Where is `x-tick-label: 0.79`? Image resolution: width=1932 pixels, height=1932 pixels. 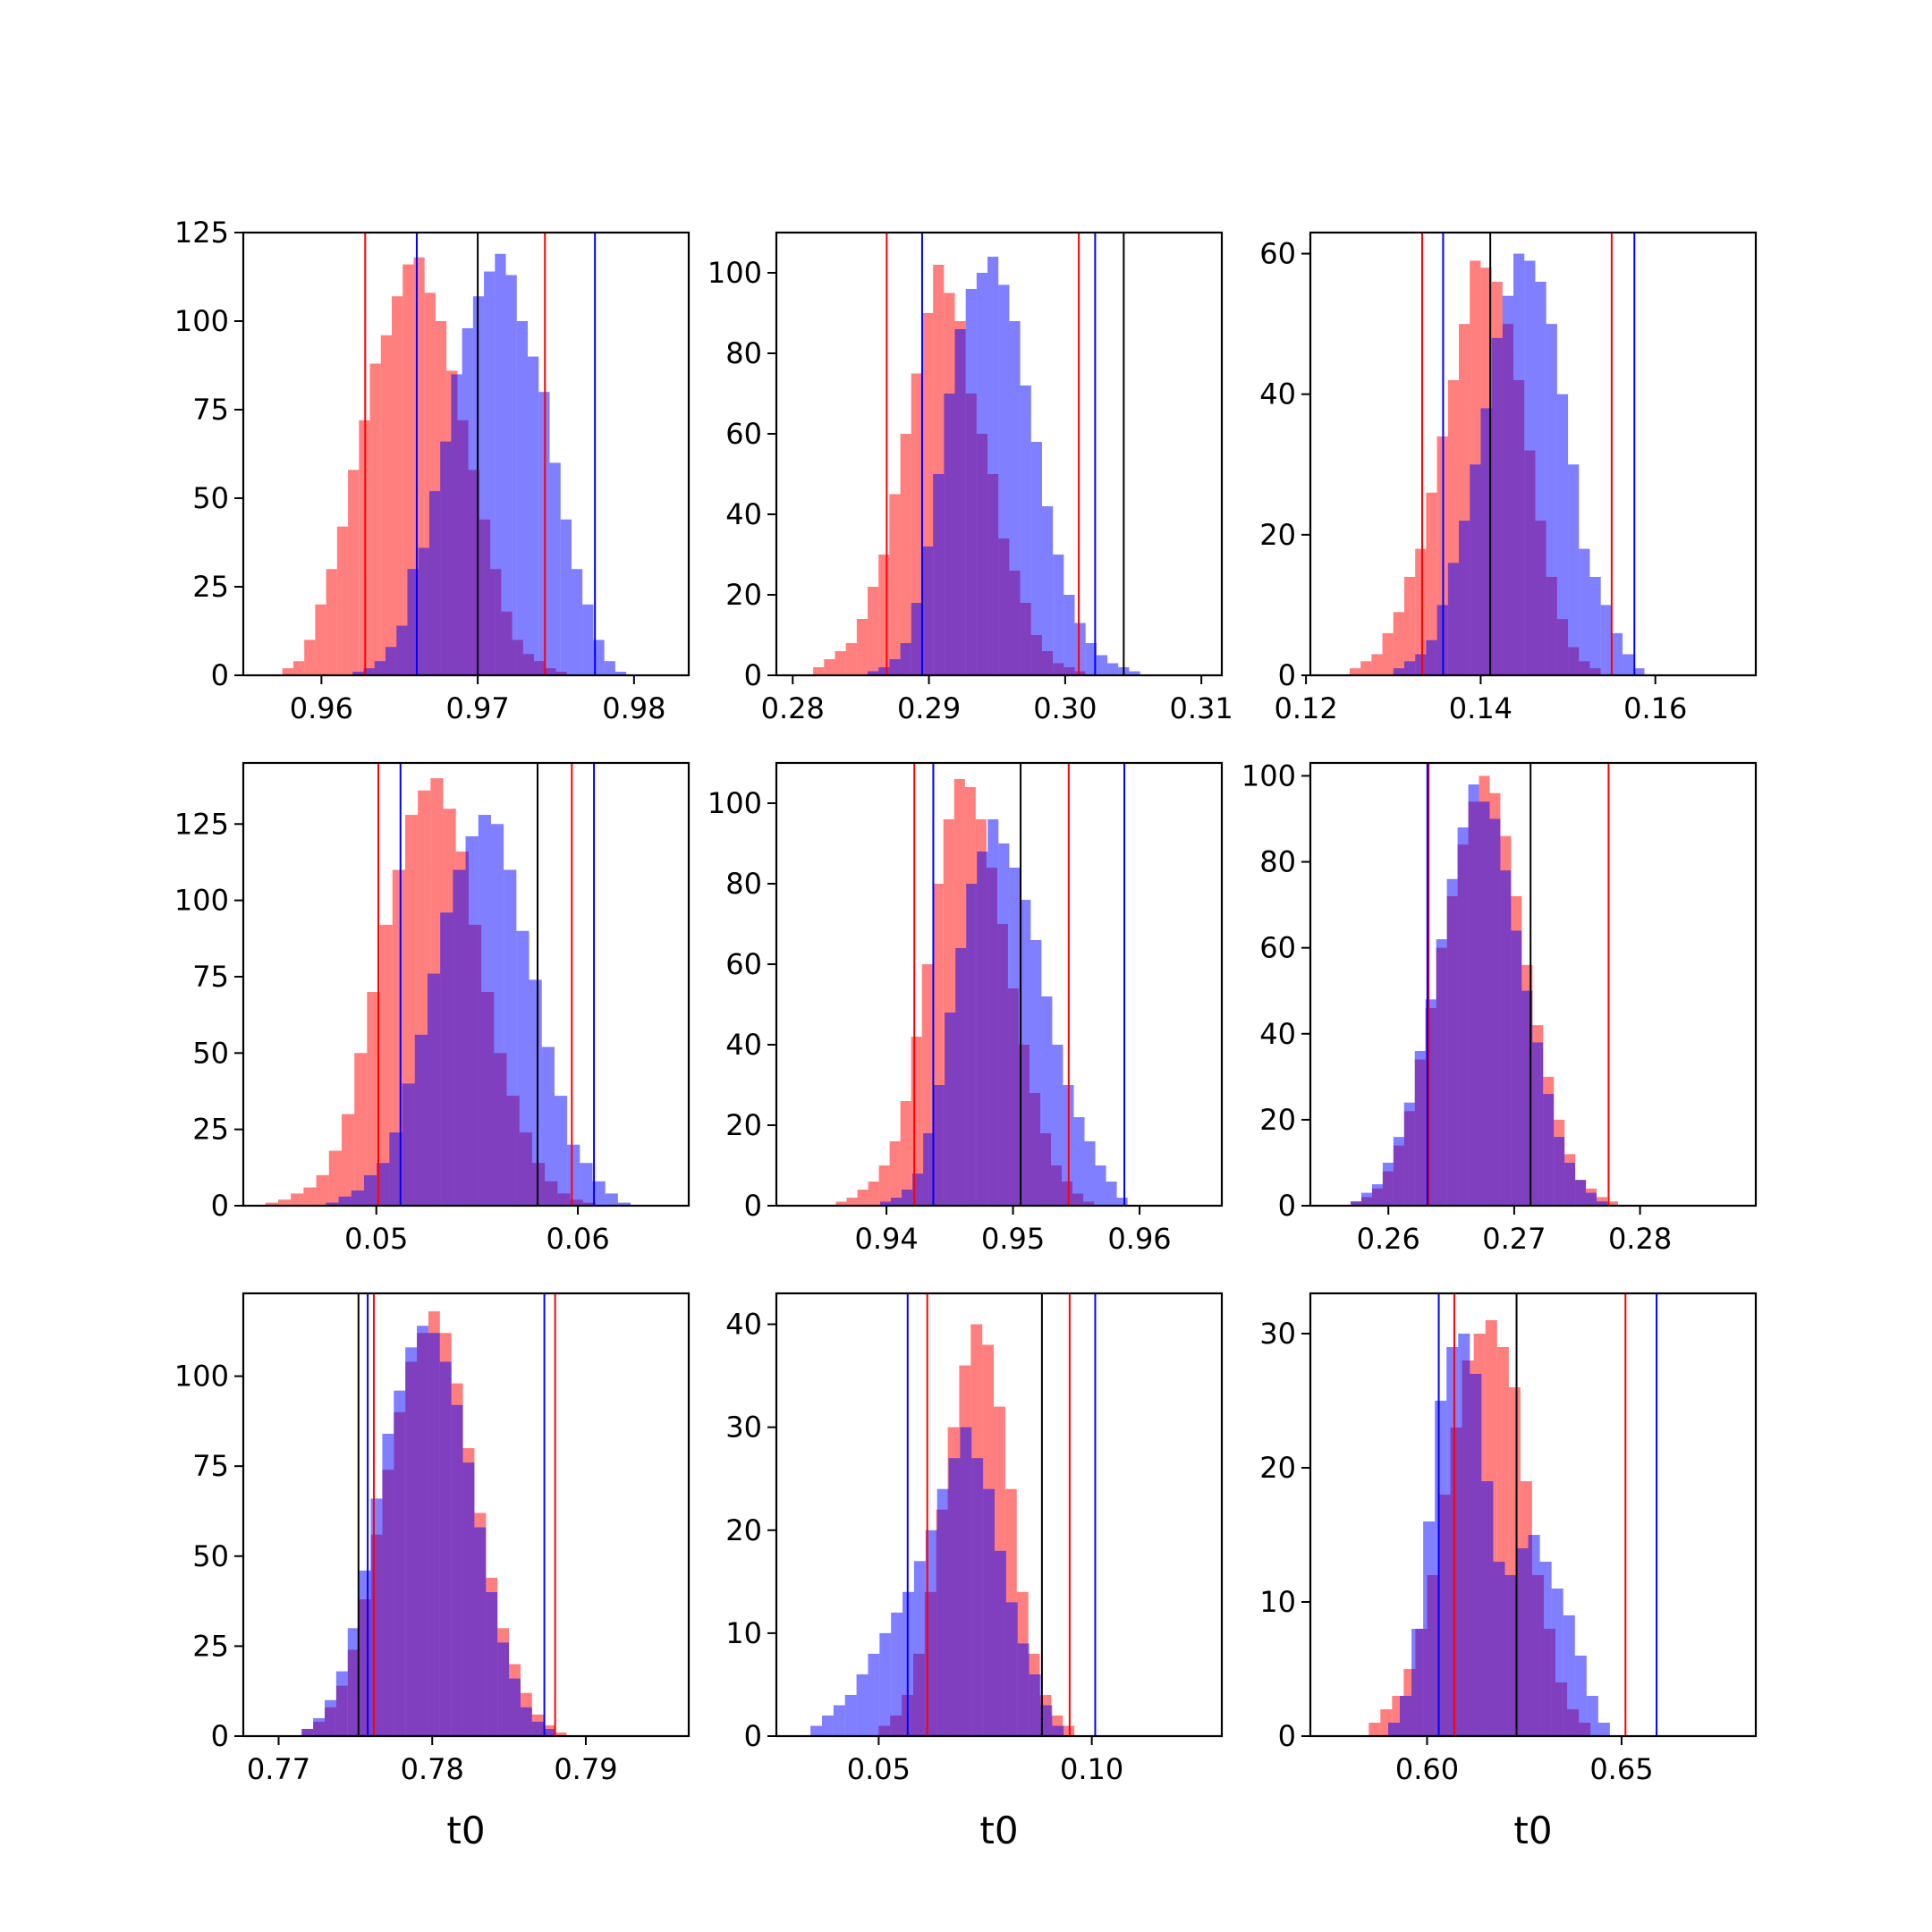 x-tick-label: 0.79 is located at coordinates (585, 1769).